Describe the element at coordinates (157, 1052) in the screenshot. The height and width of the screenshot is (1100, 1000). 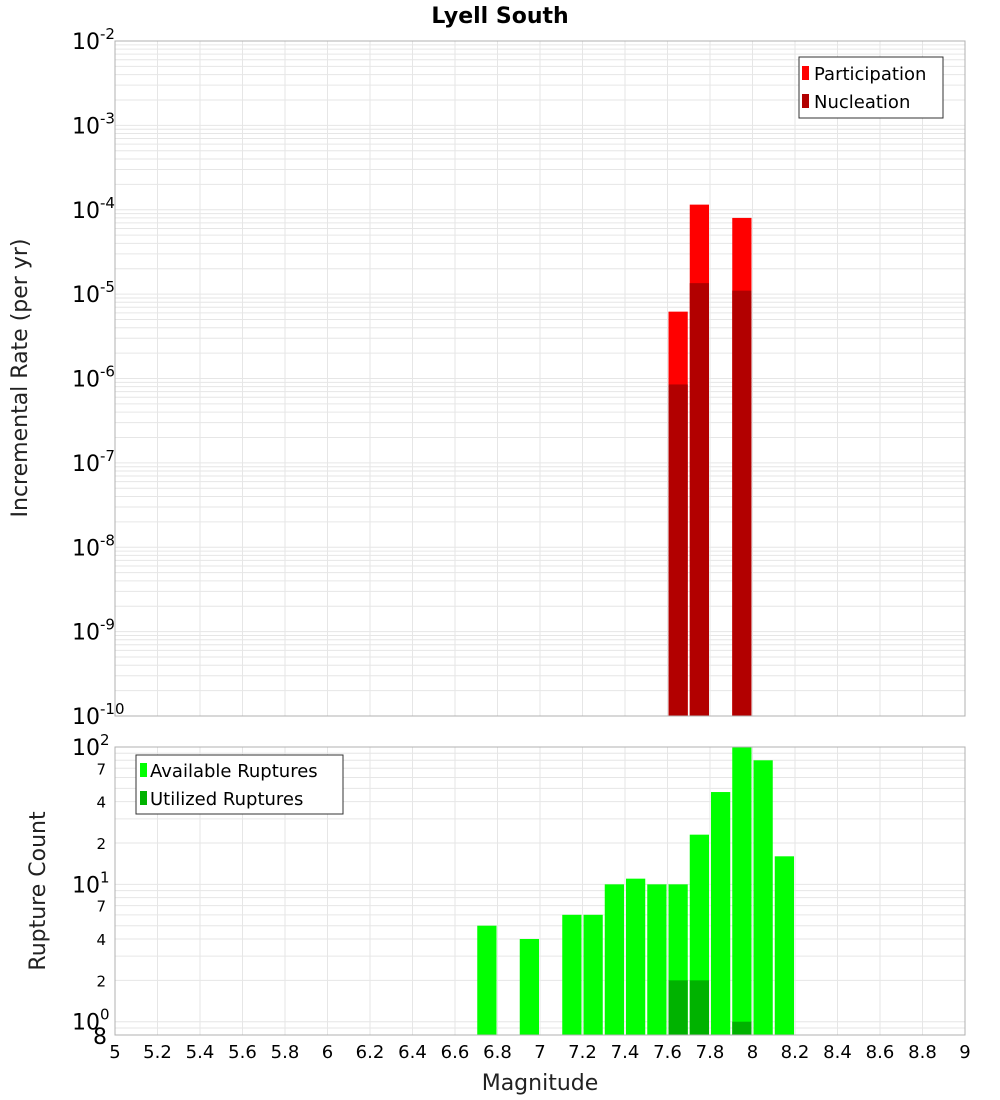
I see `x-tick-label: 5.2` at that location.